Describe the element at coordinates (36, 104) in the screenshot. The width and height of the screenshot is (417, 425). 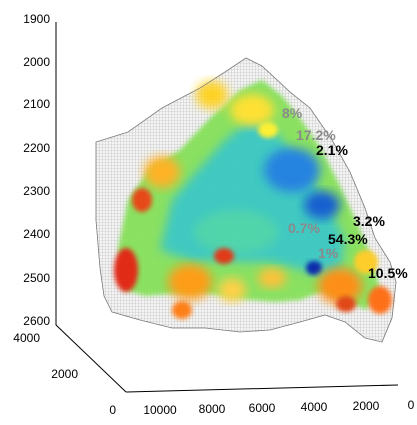
I see `z-tick-label: 2100` at that location.